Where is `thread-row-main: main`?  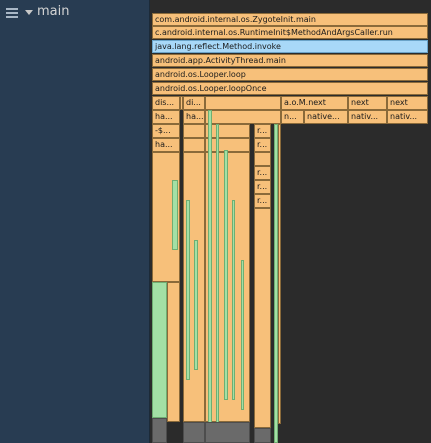
thread-row-main: main is located at coordinates (75, 13).